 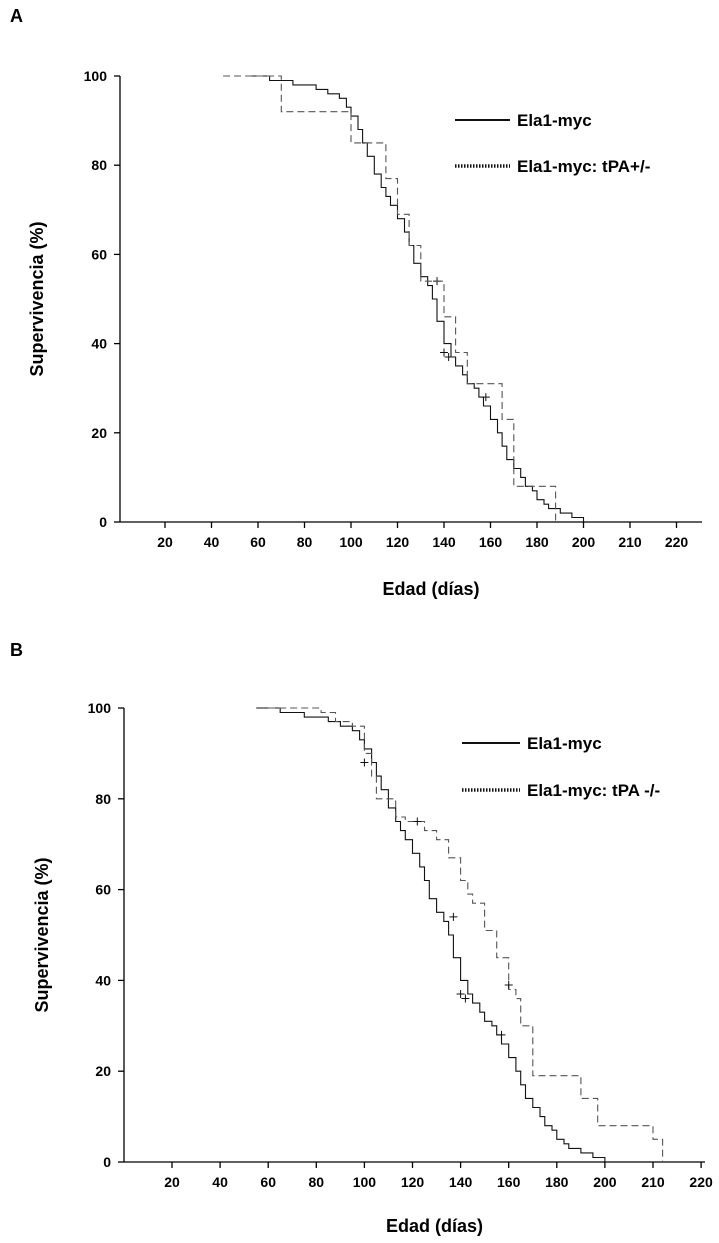 I want to click on legend-label: Ela1-myc: tPA -/-, so click(x=593, y=790).